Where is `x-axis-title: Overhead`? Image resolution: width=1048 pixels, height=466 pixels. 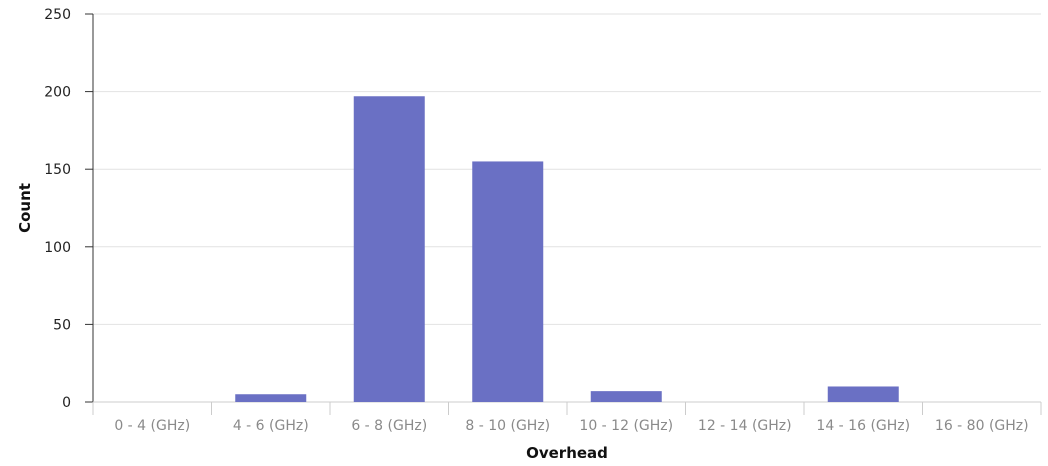 x-axis-title: Overhead is located at coordinates (567, 453).